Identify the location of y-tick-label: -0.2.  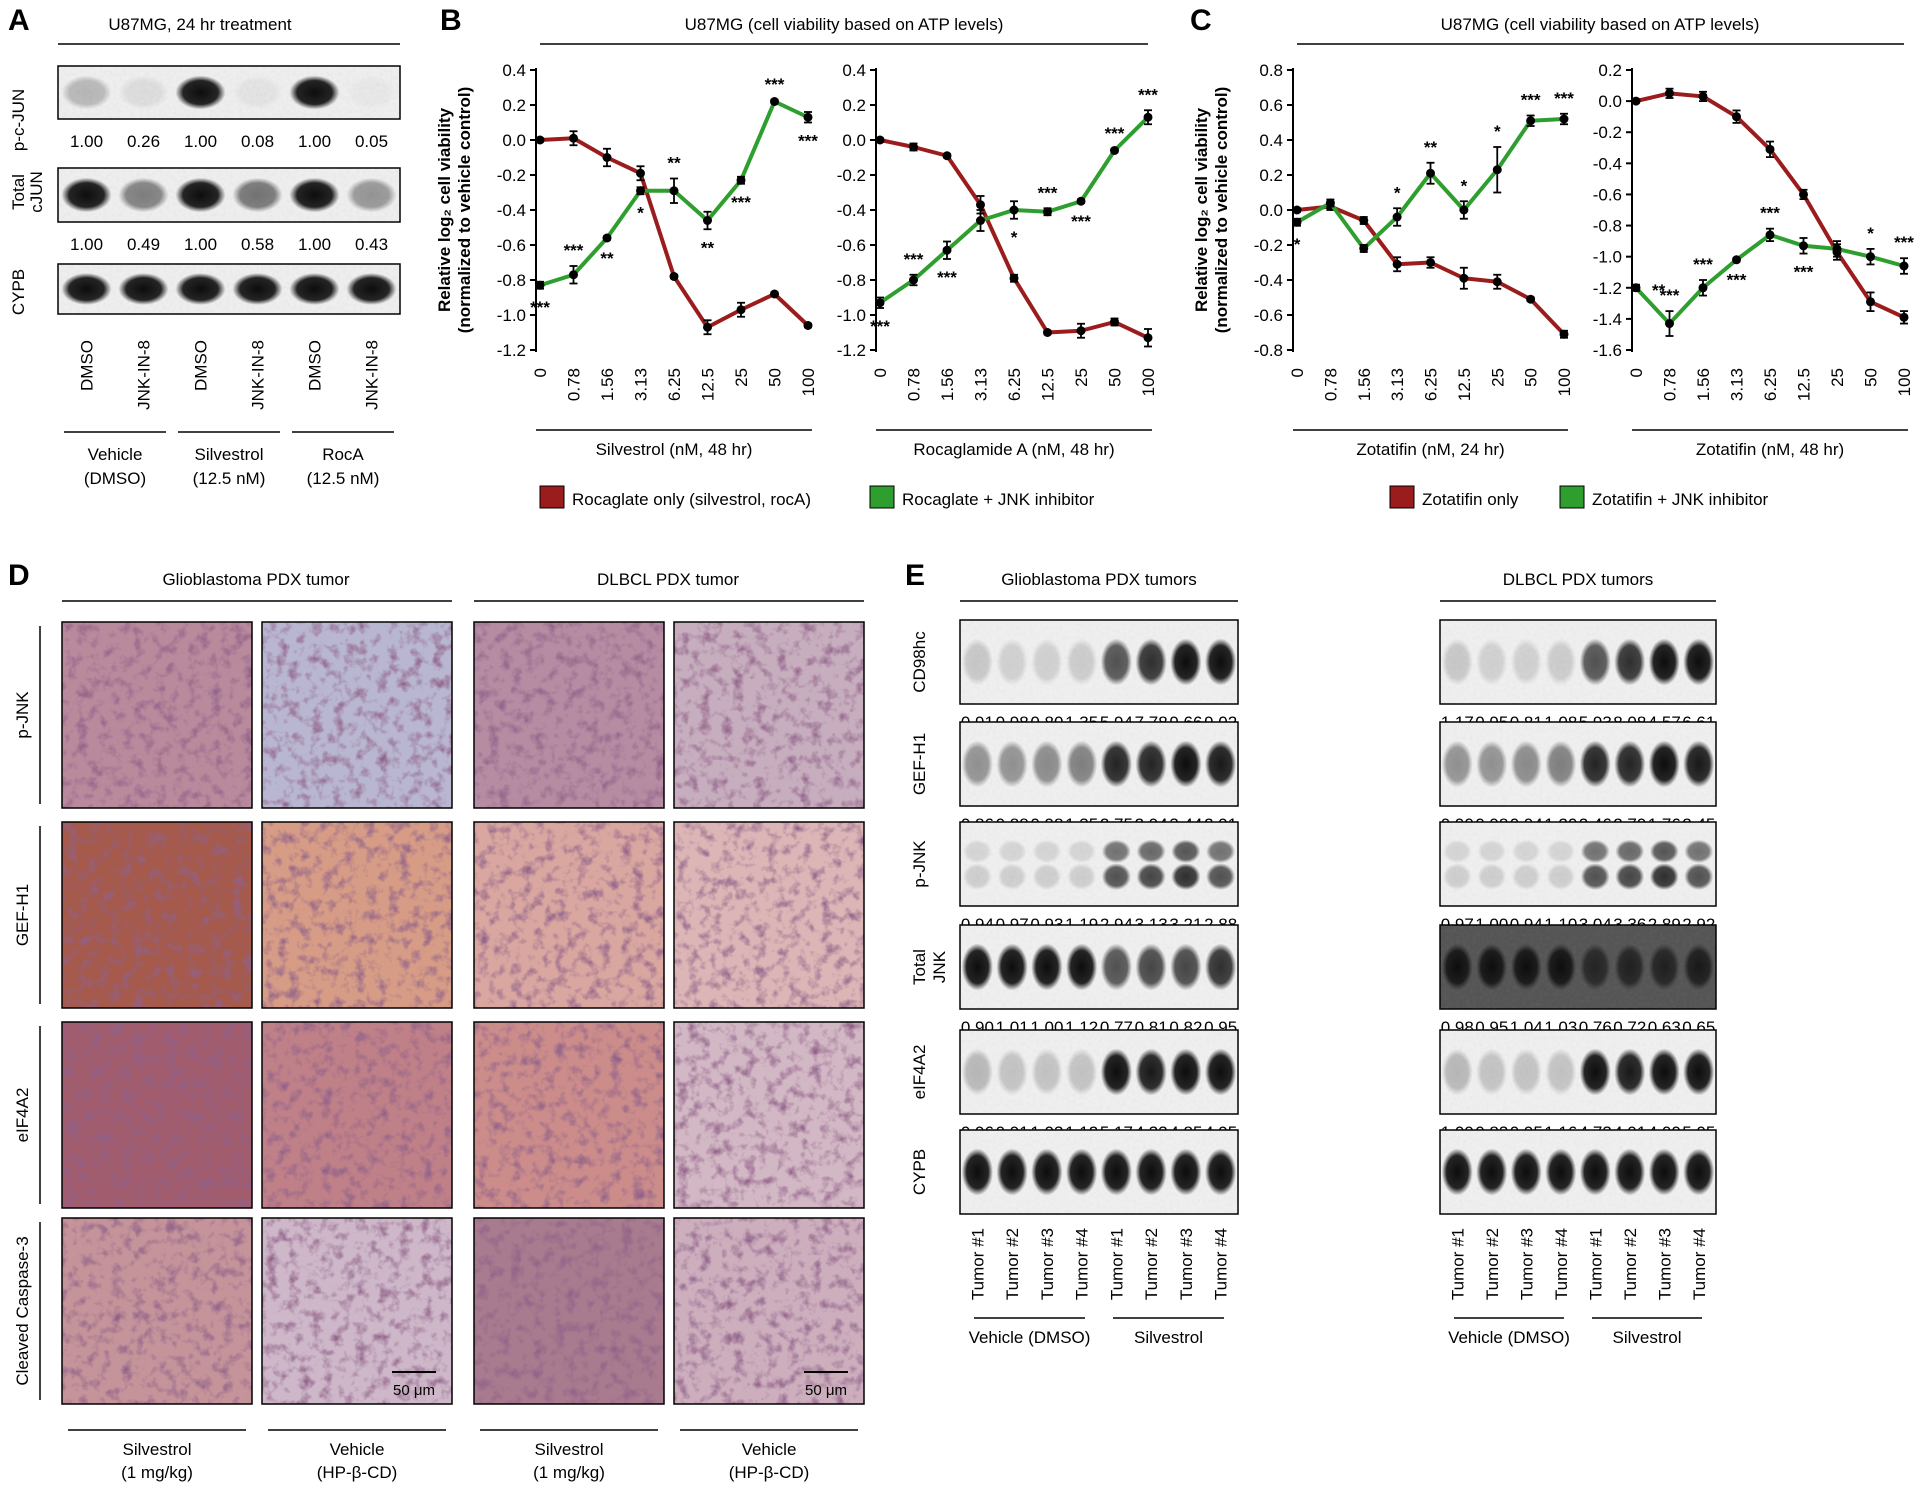
(851, 175).